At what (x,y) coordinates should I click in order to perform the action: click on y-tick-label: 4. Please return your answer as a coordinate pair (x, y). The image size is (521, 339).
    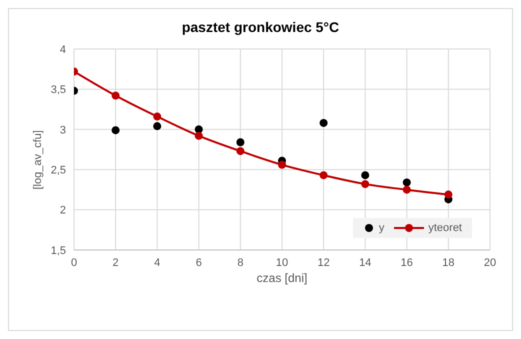
    Looking at the image, I should click on (63, 50).